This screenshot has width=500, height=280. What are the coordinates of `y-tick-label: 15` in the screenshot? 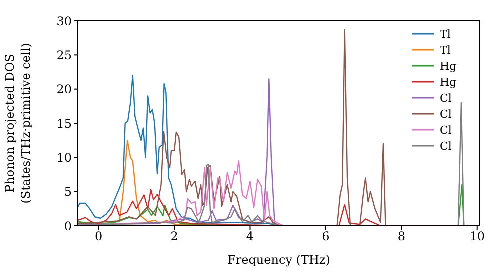 It's located at (64, 123).